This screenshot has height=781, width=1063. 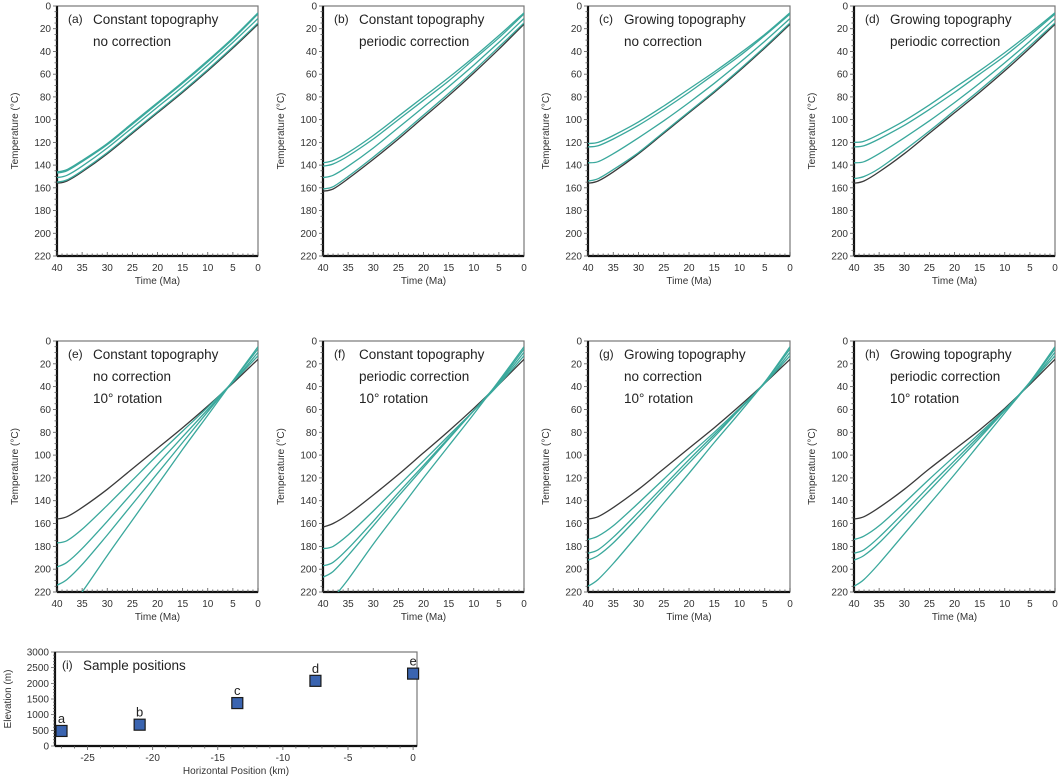 I want to click on sample-marker-b, so click(x=139, y=724).